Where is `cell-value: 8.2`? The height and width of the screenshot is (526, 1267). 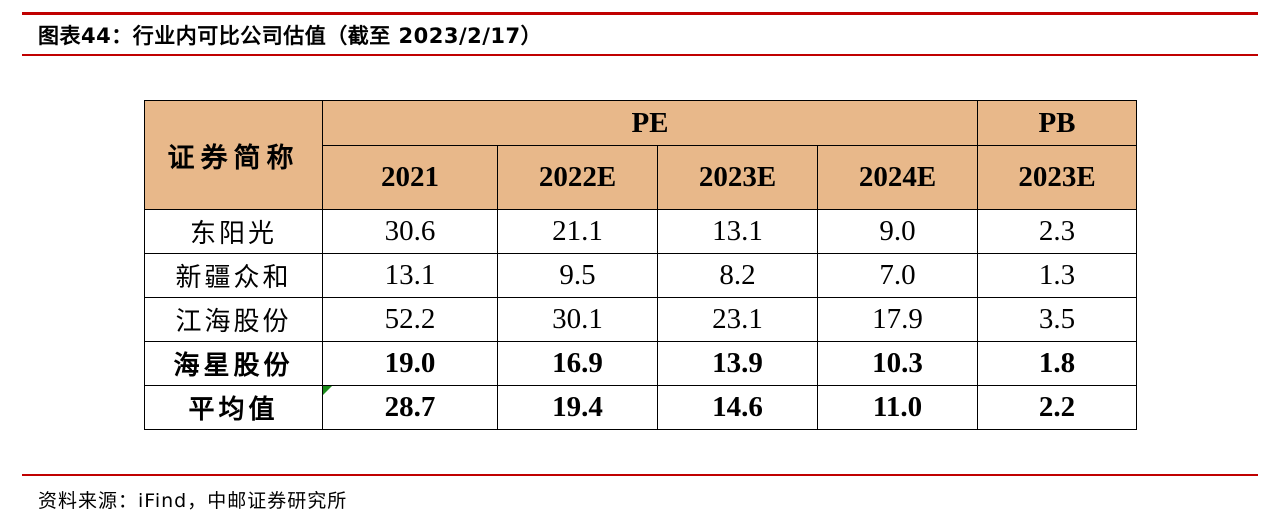 cell-value: 8.2 is located at coordinates (737, 275).